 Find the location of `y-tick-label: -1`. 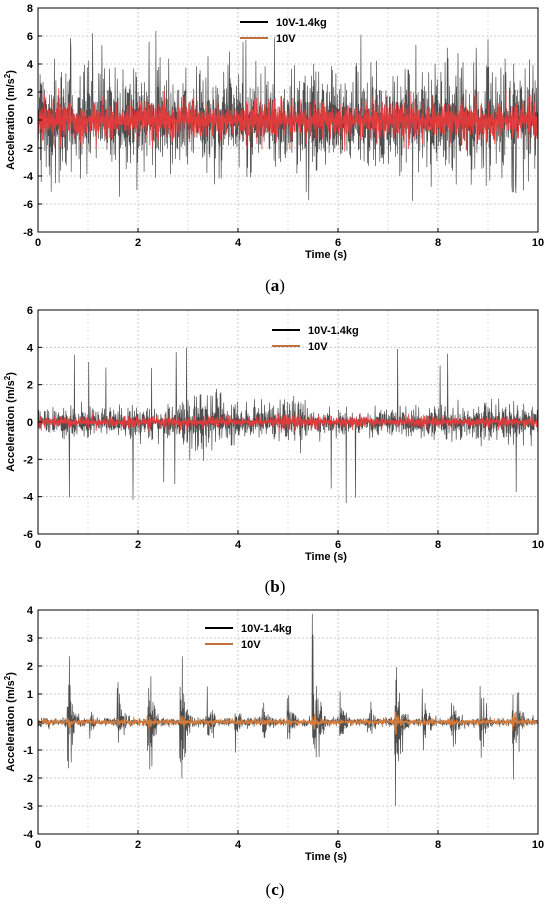

y-tick-label: -1 is located at coordinates (28, 751).